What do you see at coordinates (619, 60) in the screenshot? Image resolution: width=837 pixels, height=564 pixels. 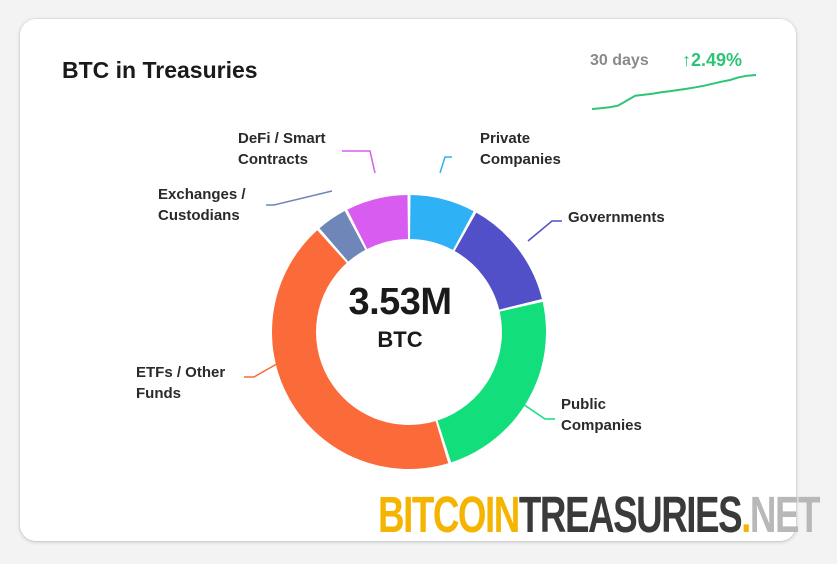 I see `period-label: 30 days` at bounding box center [619, 60].